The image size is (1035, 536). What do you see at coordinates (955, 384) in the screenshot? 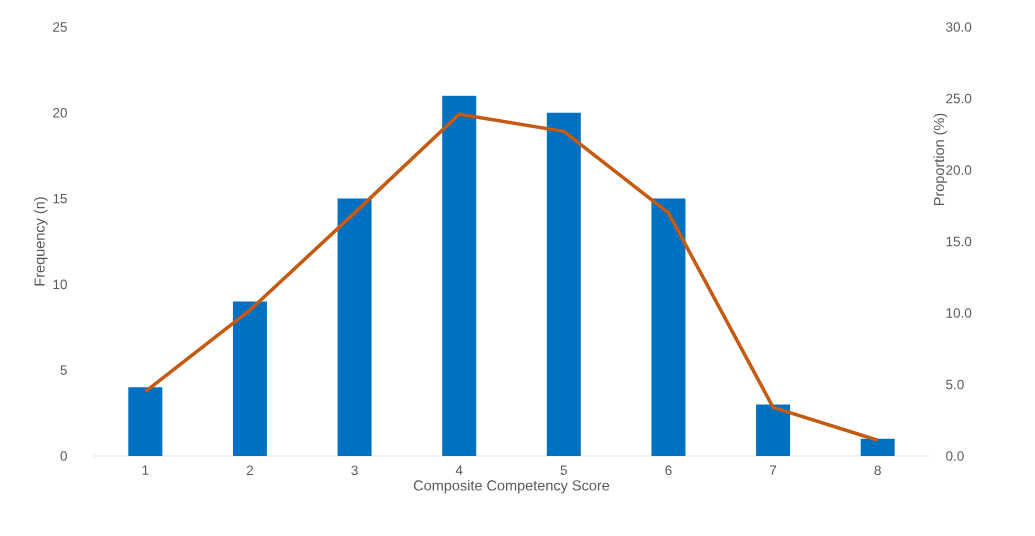
I see `y2-tick-label: 5.0` at bounding box center [955, 384].